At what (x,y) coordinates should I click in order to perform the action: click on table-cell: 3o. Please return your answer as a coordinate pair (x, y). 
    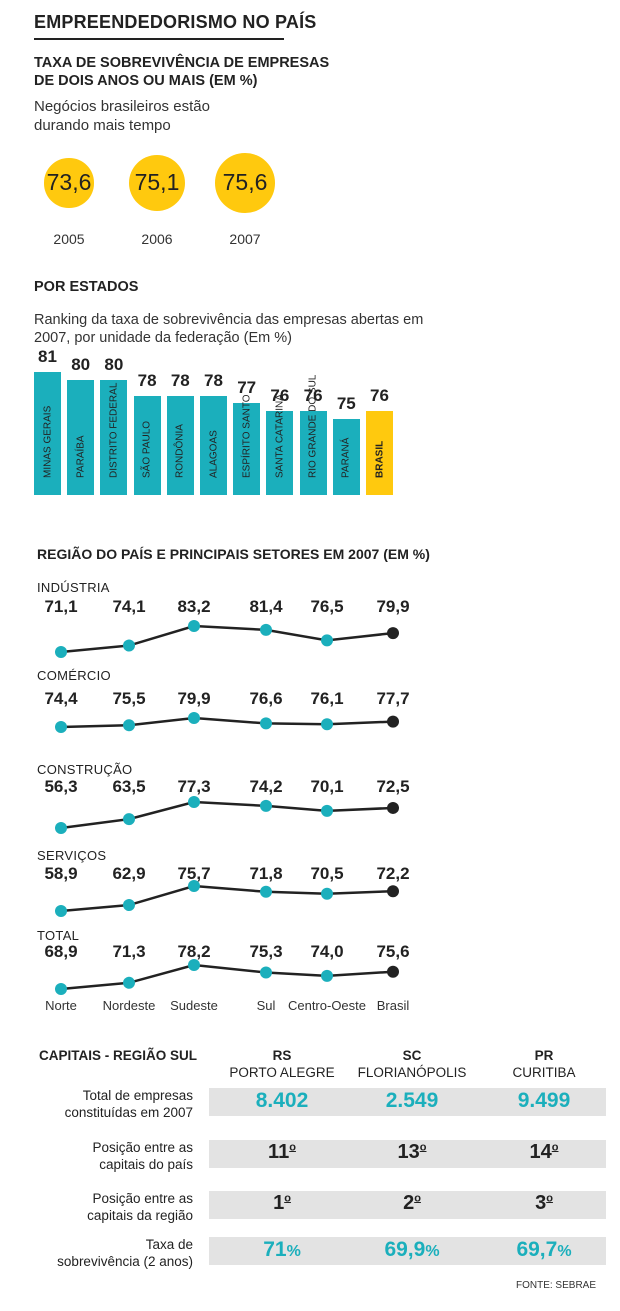
    Looking at the image, I should click on (544, 1203).